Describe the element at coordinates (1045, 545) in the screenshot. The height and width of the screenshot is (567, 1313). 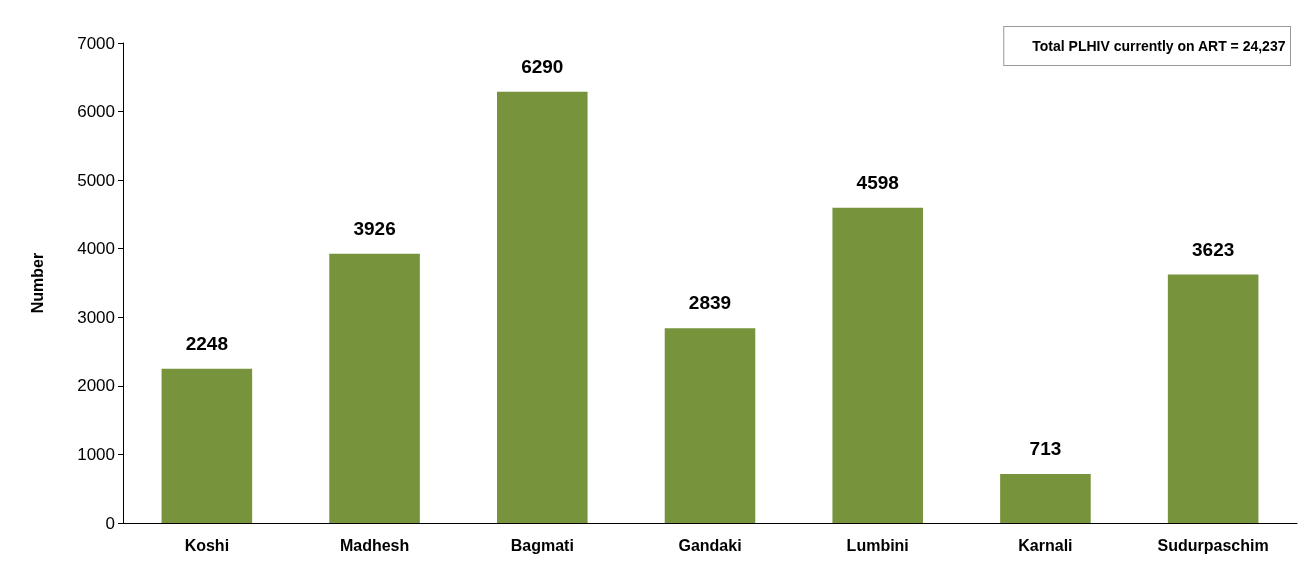
I see `x-tick-label: Karnali` at that location.